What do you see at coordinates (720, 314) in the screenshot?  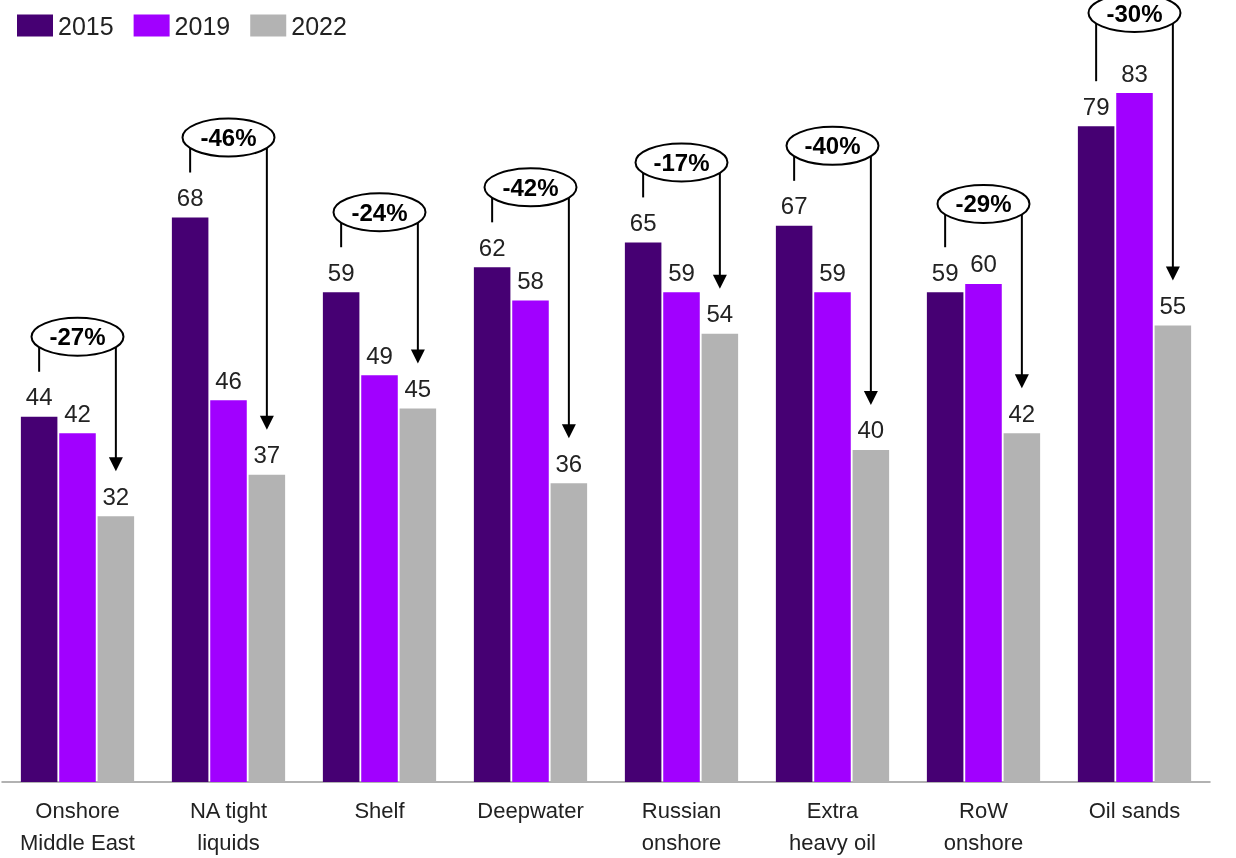 I see `data-label: 54` at bounding box center [720, 314].